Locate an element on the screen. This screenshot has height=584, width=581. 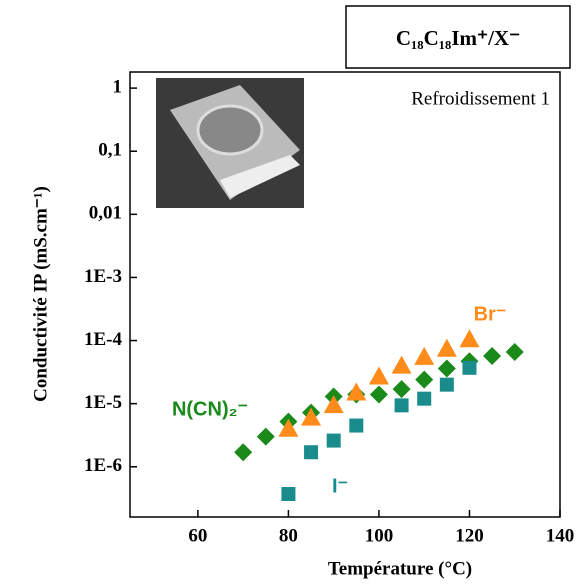
inset-photo is located at coordinates (230, 143).